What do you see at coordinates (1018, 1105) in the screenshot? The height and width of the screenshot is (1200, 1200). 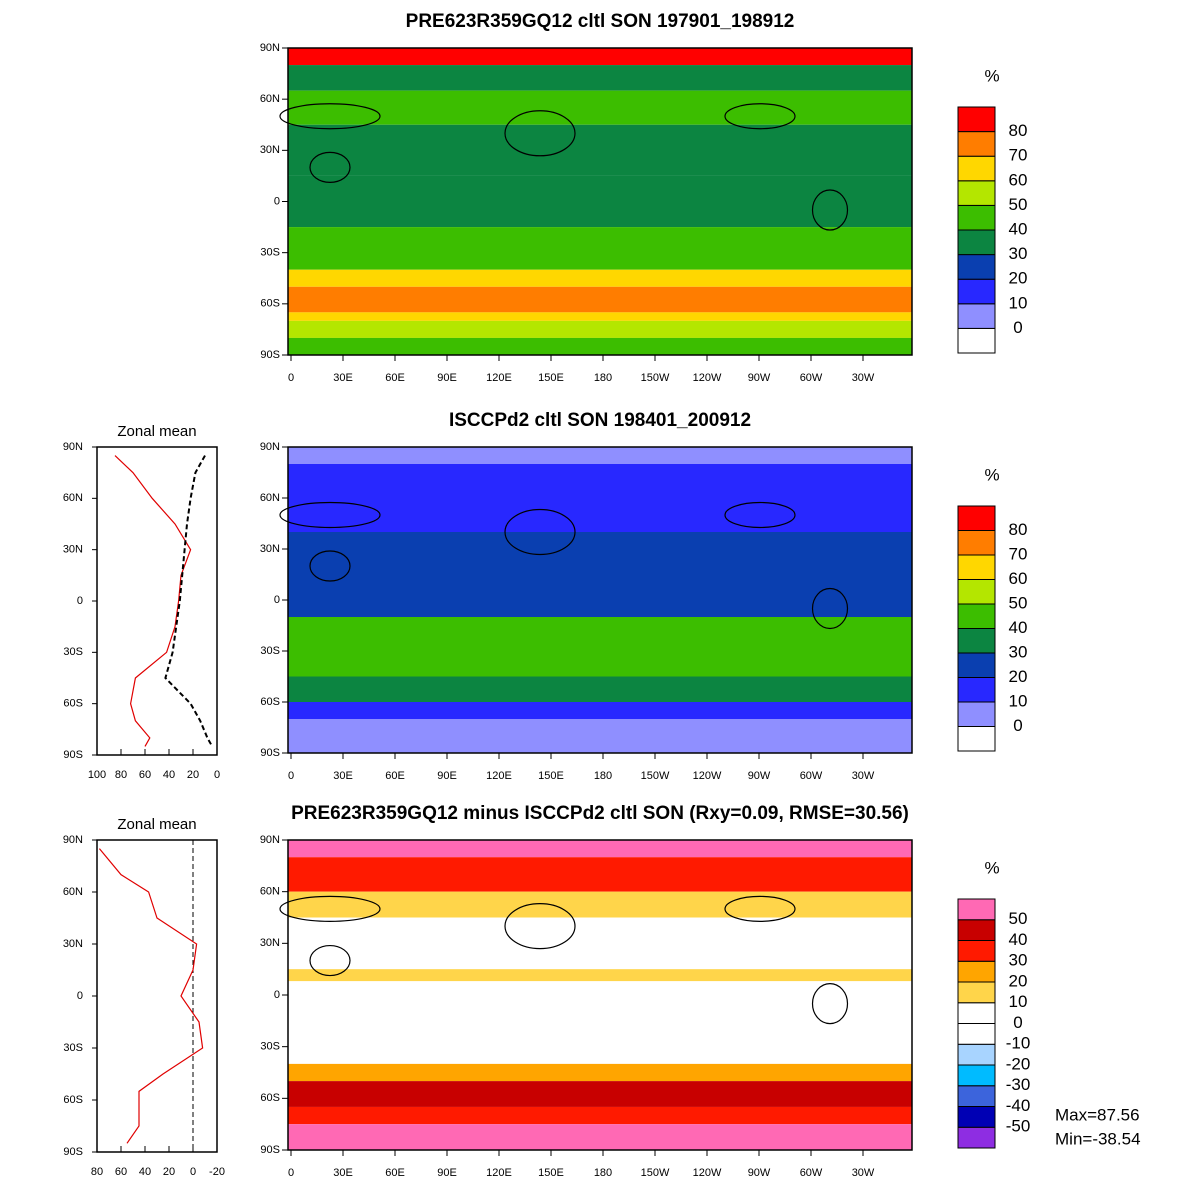 I see `colorbar-label: -40` at bounding box center [1018, 1105].